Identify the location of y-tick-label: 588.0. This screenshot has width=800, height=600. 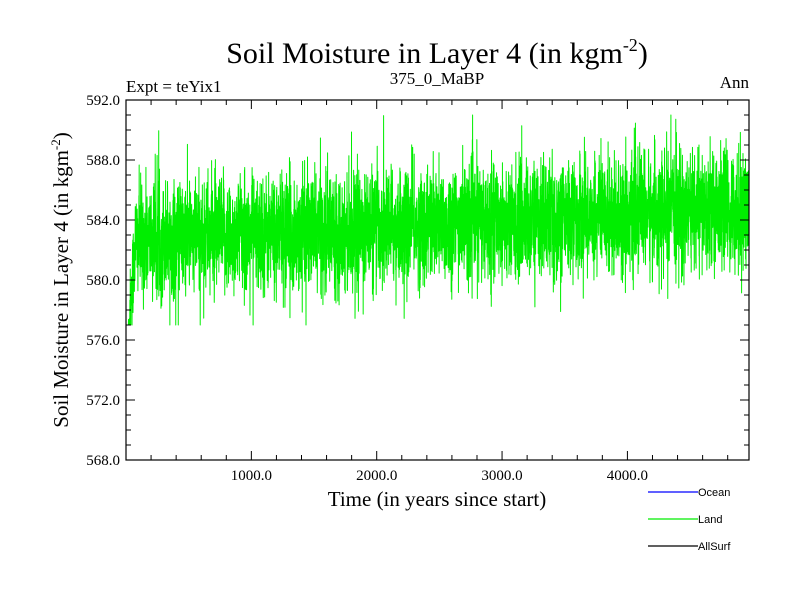
(103, 161).